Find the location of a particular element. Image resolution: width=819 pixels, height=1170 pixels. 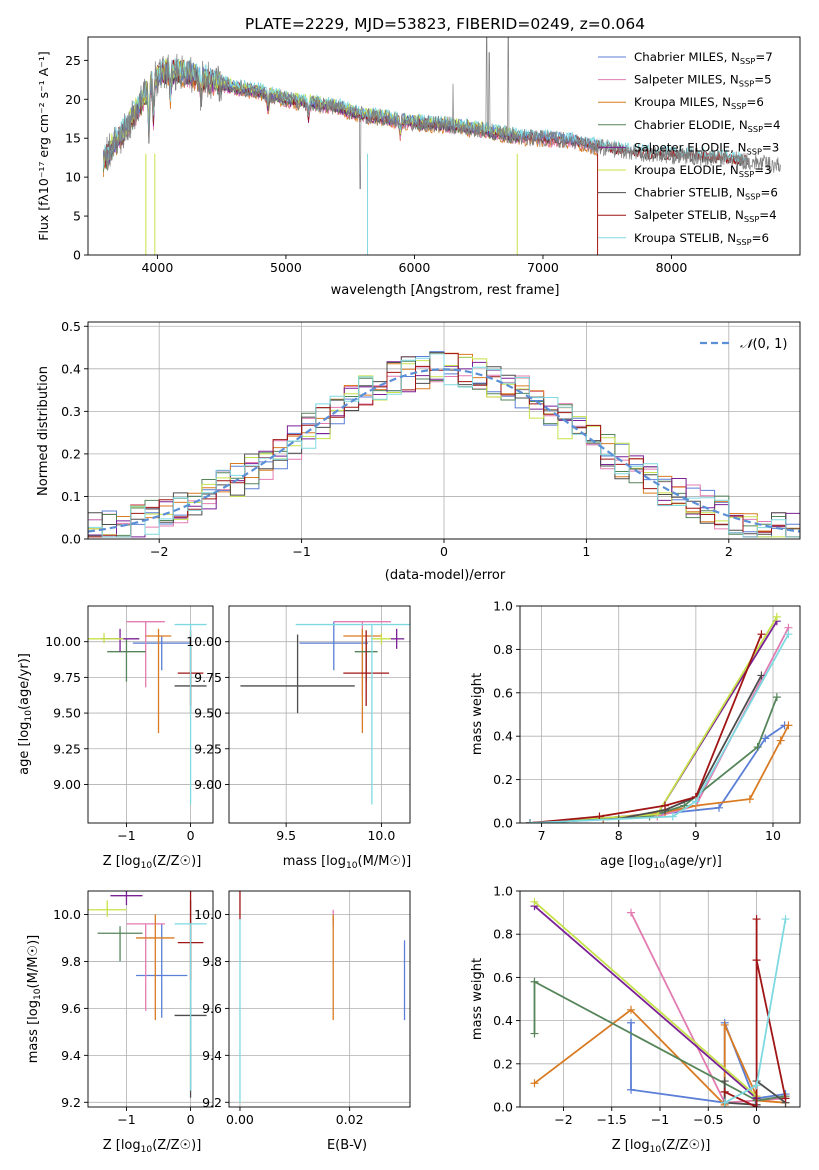

x-tick-label: −2 is located at coordinates (563, 1119).